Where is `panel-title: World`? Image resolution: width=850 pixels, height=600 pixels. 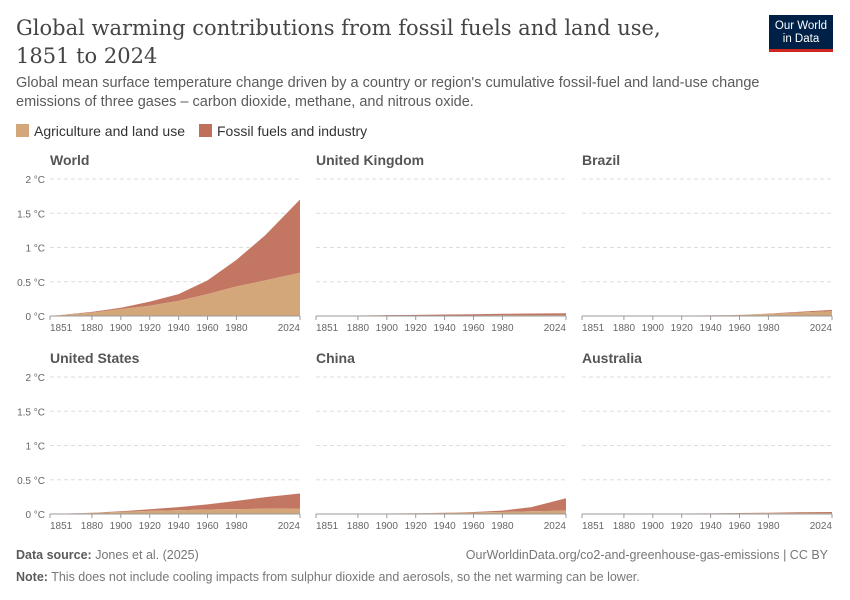 panel-title: World is located at coordinates (69, 160).